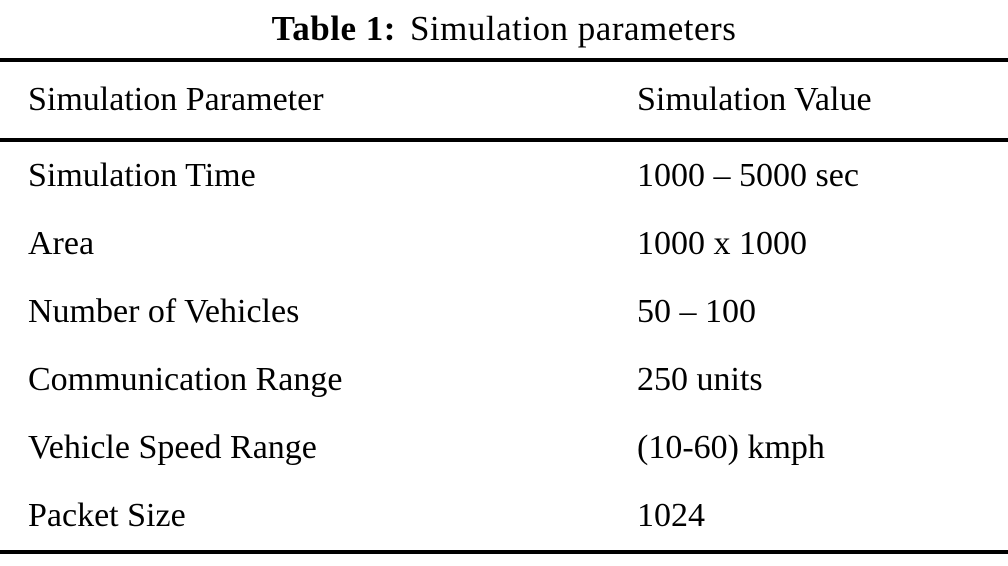 The width and height of the screenshot is (1008, 566). What do you see at coordinates (504, 176) in the screenshot?
I see `table-row: Simulation Time 1000 – 5000 sec` at bounding box center [504, 176].